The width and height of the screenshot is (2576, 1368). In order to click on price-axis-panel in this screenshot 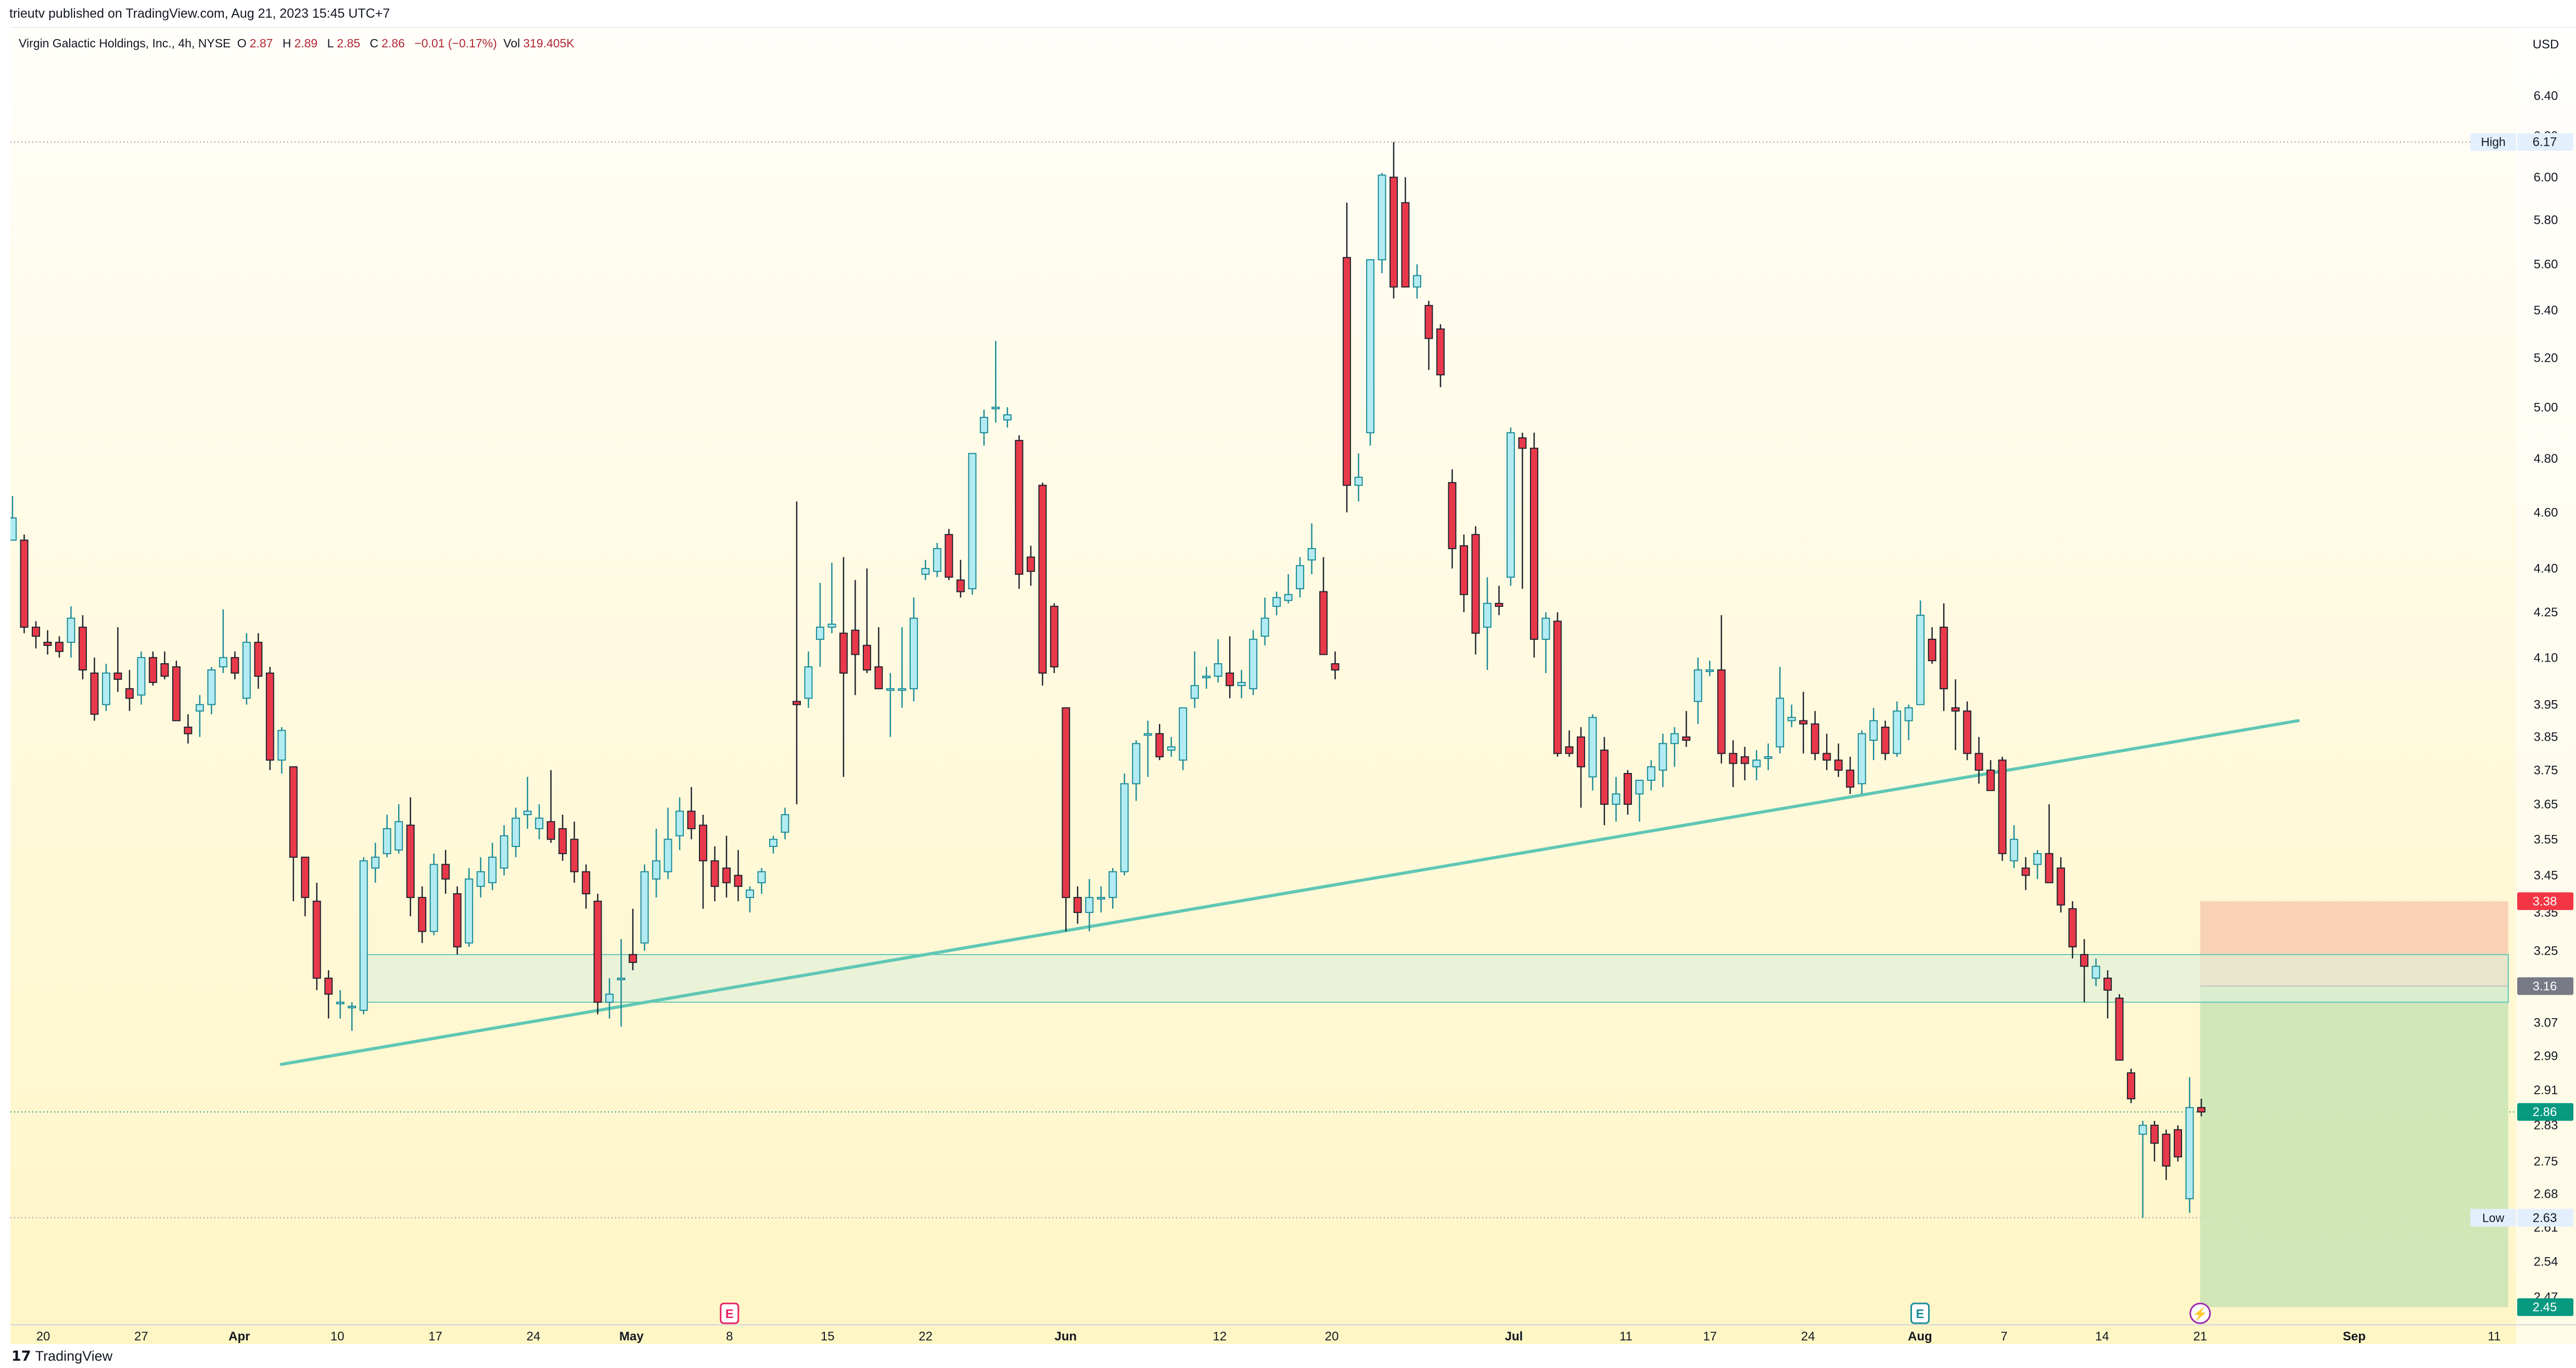, I will do `click(2546, 686)`.